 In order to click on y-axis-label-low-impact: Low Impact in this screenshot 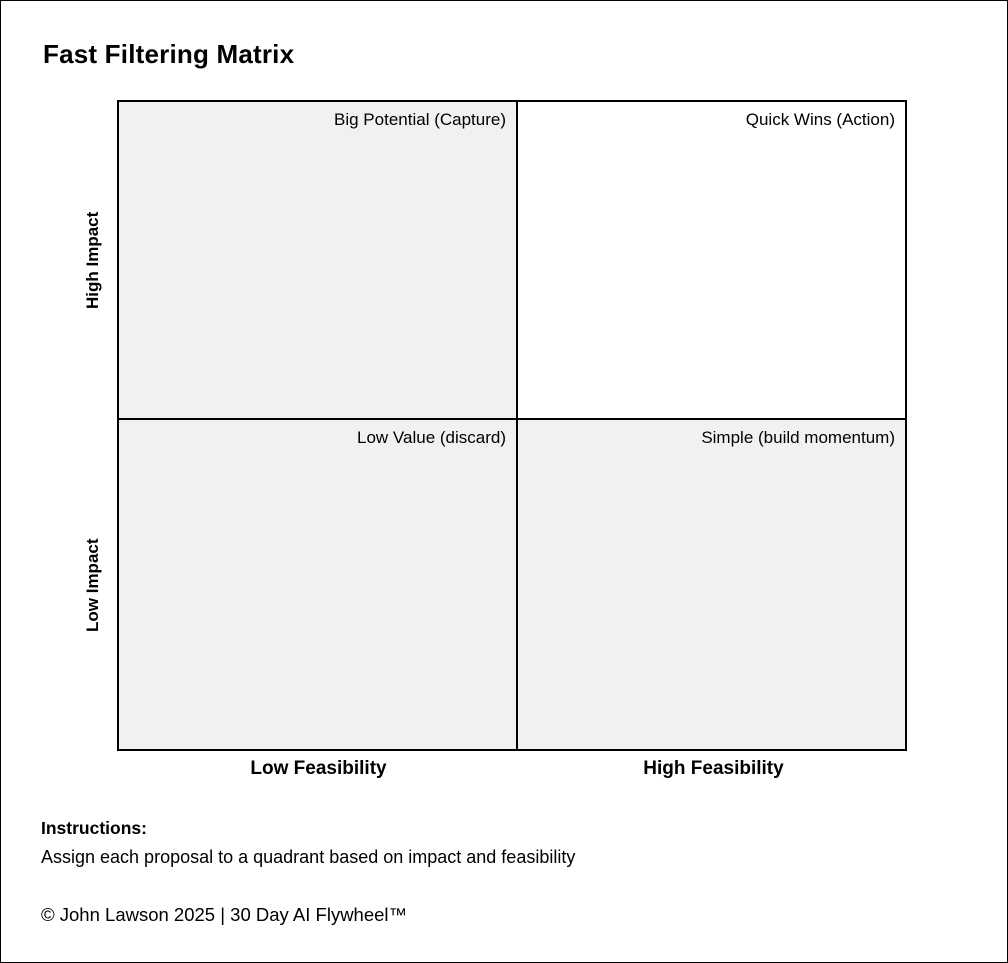, I will do `click(92, 585)`.